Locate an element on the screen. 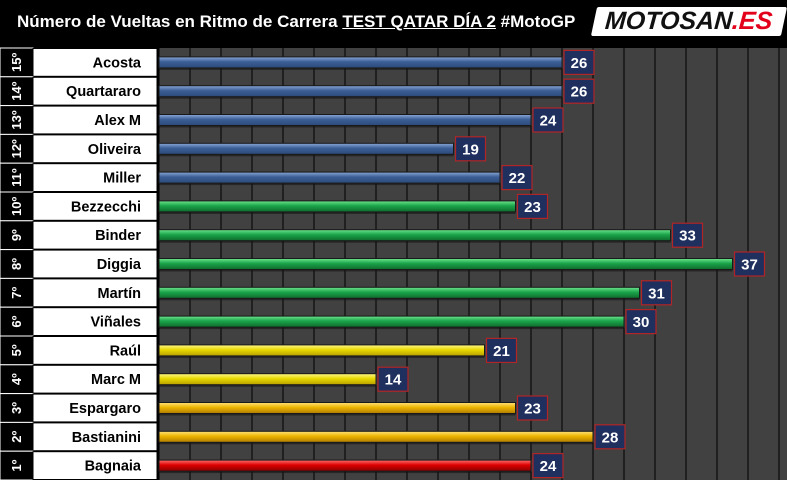 The height and width of the screenshot is (480, 787). rider-name: Diggia is located at coordinates (119, 265).